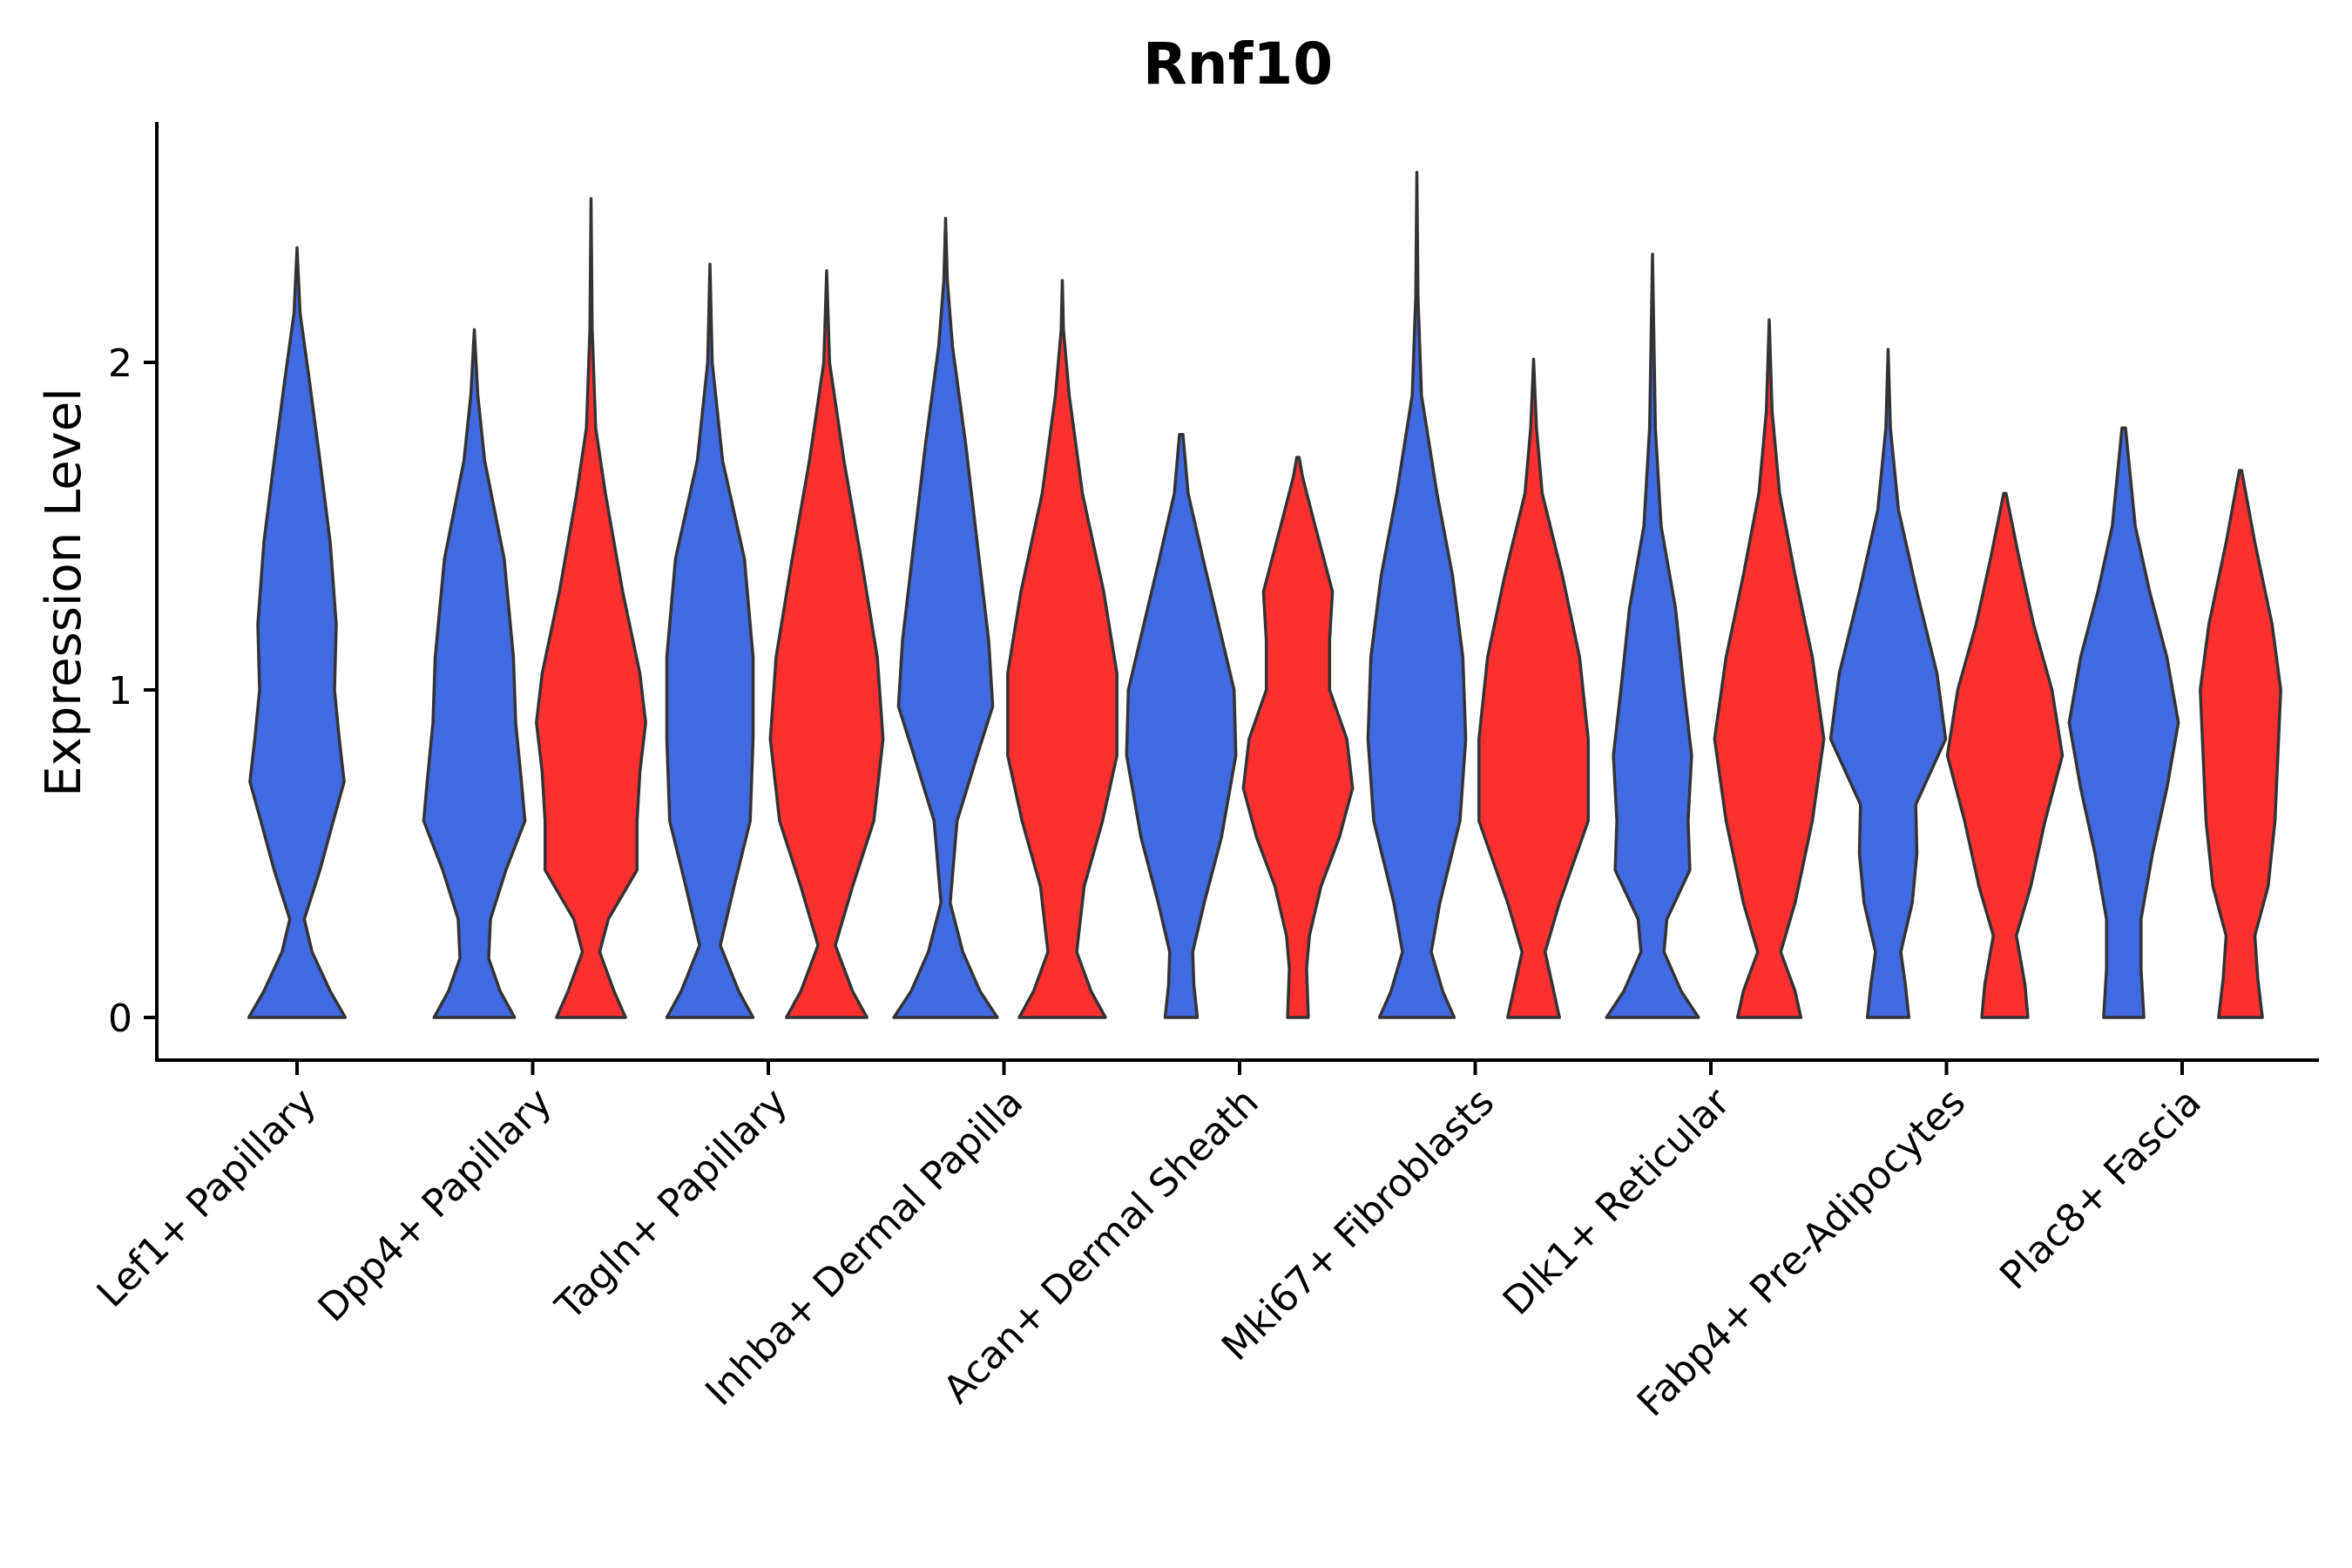 Image resolution: width=2352 pixels, height=1568 pixels. I want to click on y-tick-label: 2, so click(120, 363).